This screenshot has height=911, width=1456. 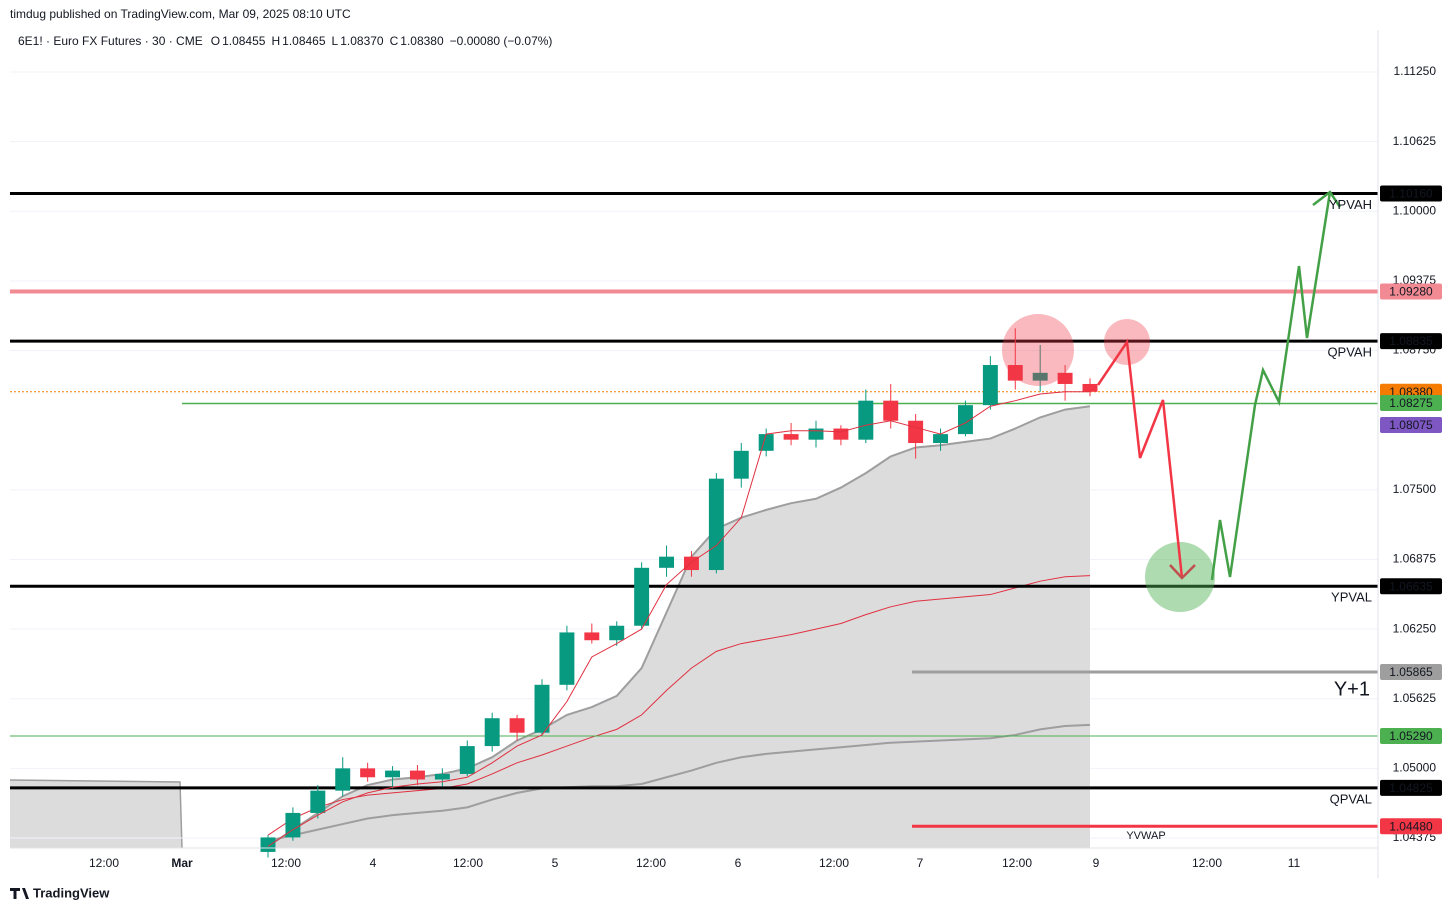 I want to click on prior-band, so click(x=96, y=814).